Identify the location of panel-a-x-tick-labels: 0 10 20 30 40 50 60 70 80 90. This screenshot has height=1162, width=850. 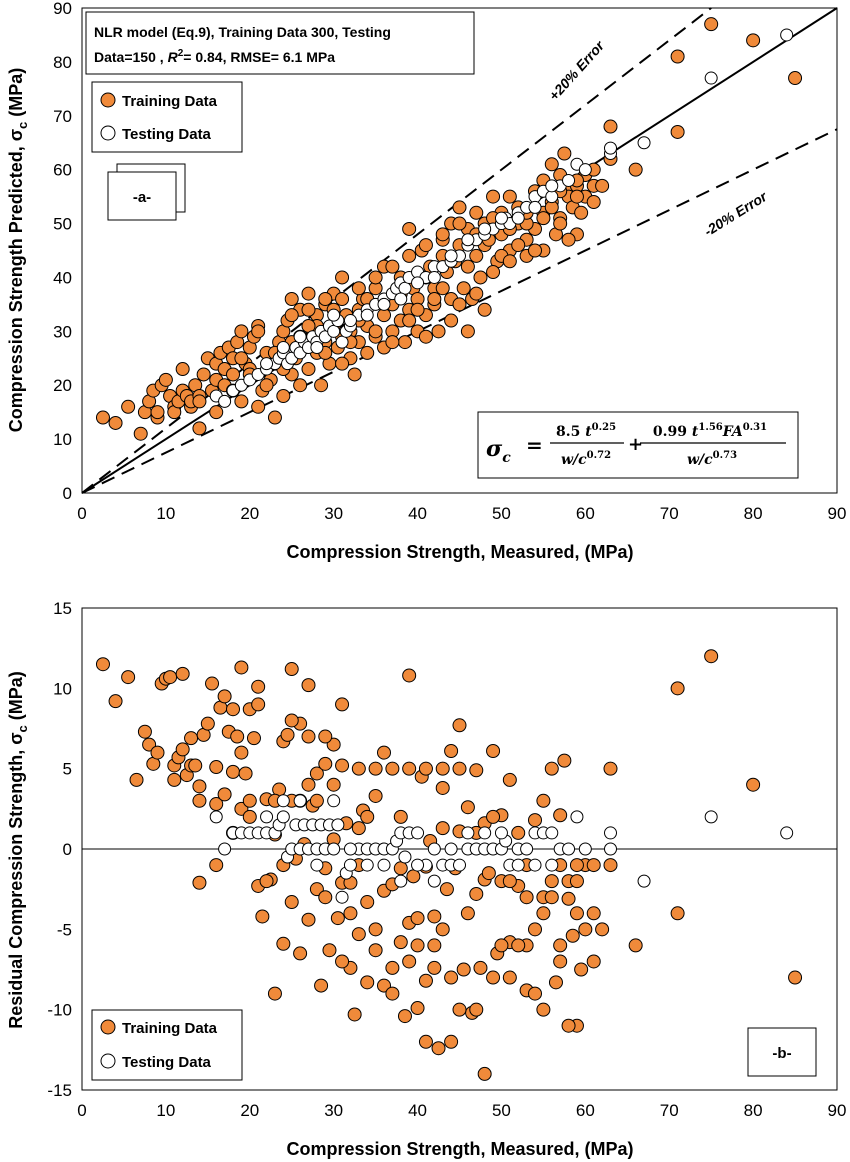
(461, 513).